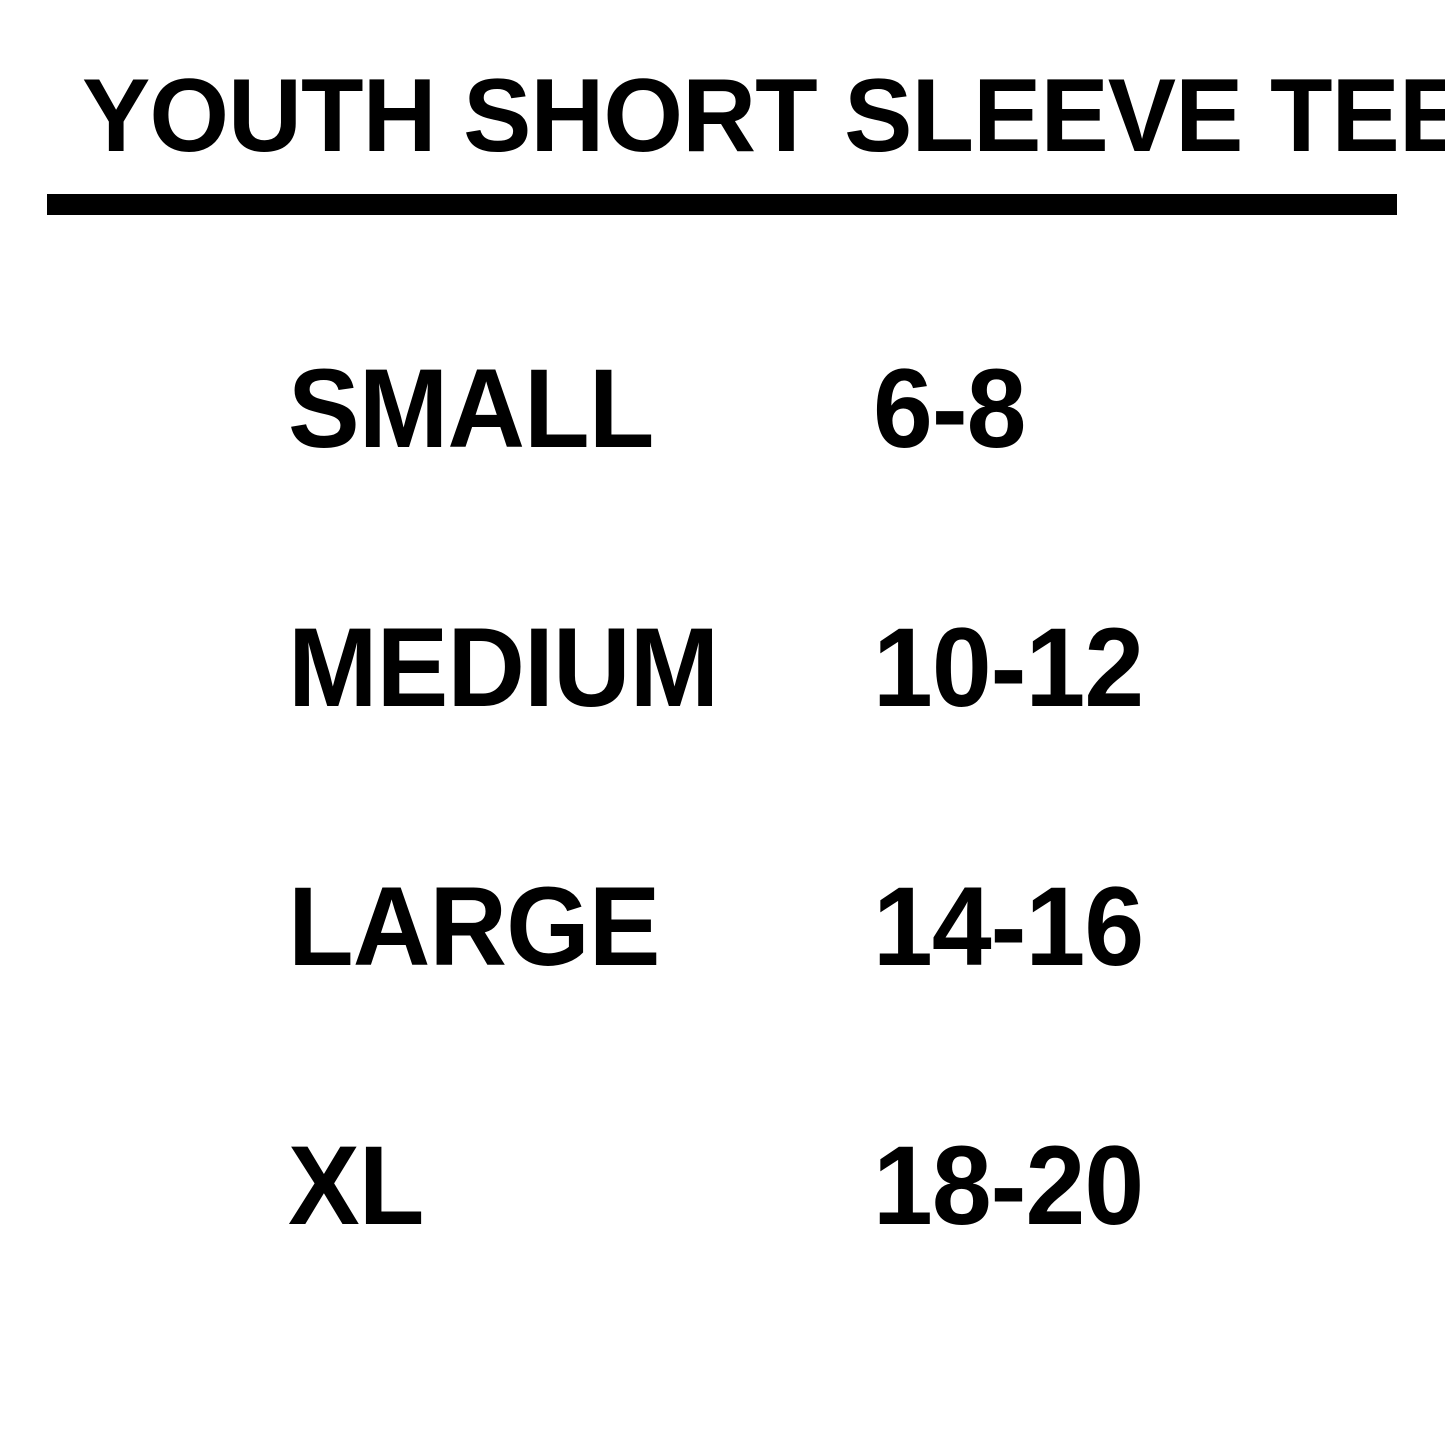 The image size is (1445, 1445). I want to click on table-row: LARGE 14-16, so click(722, 926).